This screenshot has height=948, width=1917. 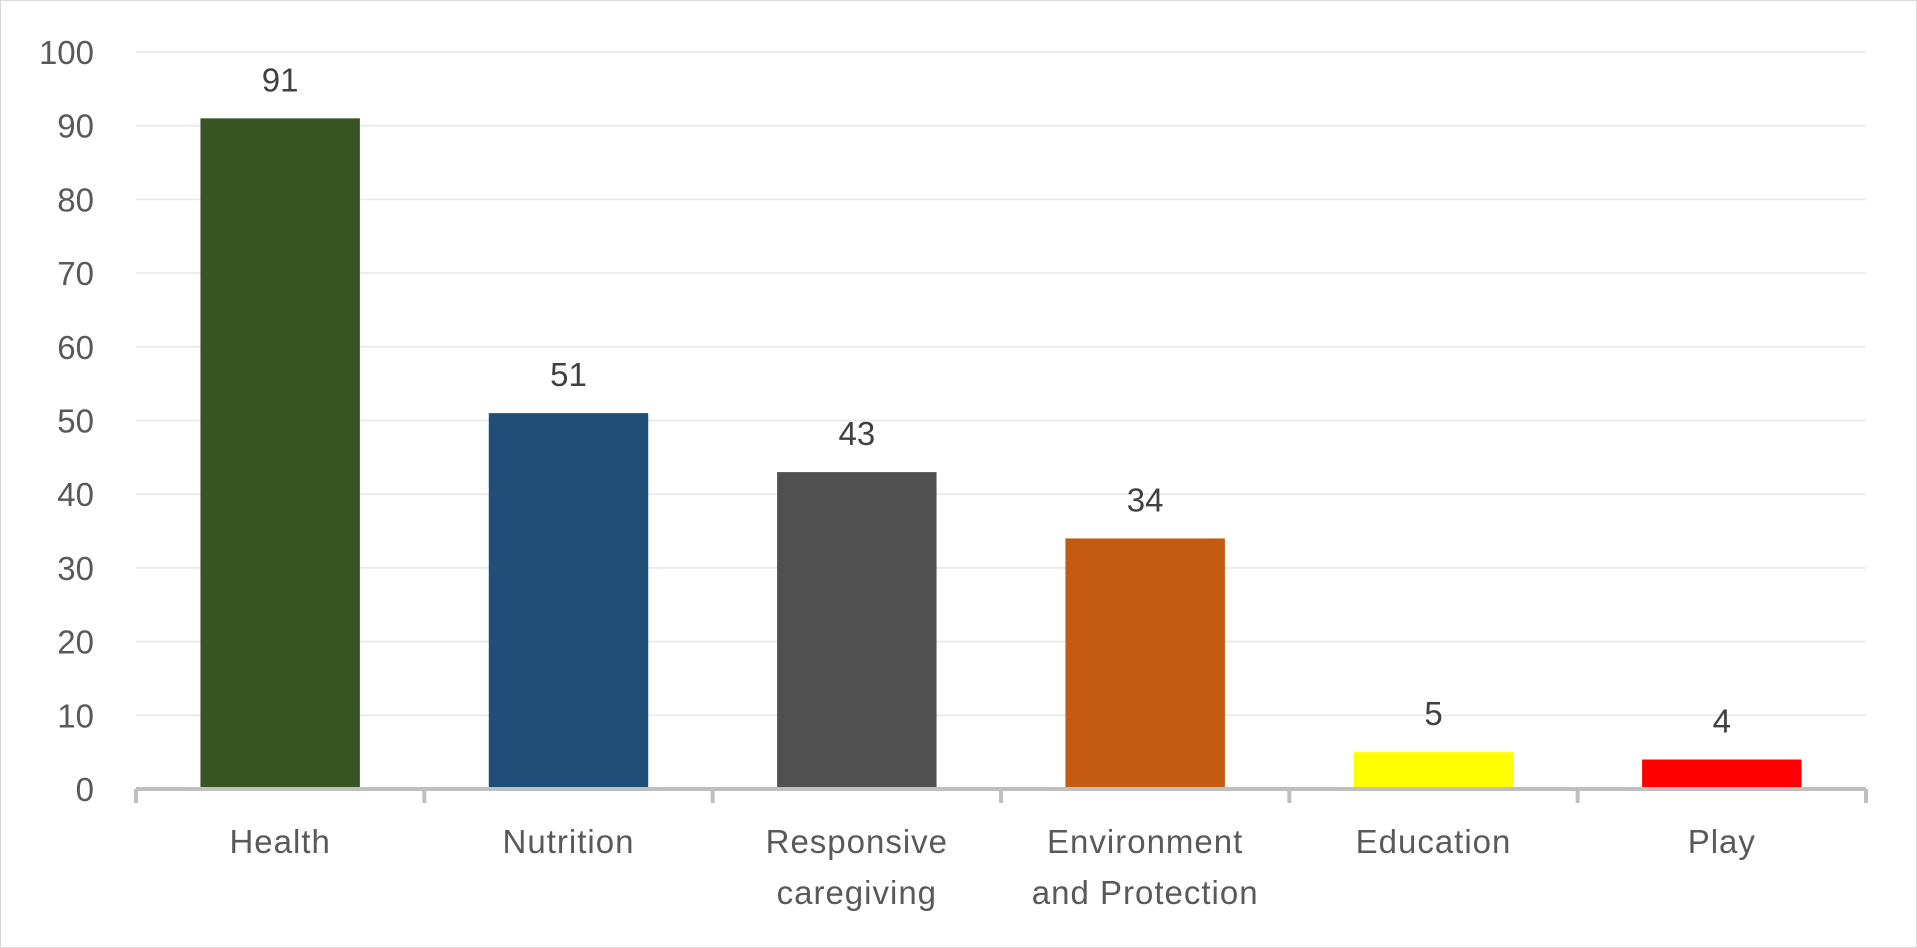 I want to click on y-tick-label-100: 100, so click(x=66, y=52).